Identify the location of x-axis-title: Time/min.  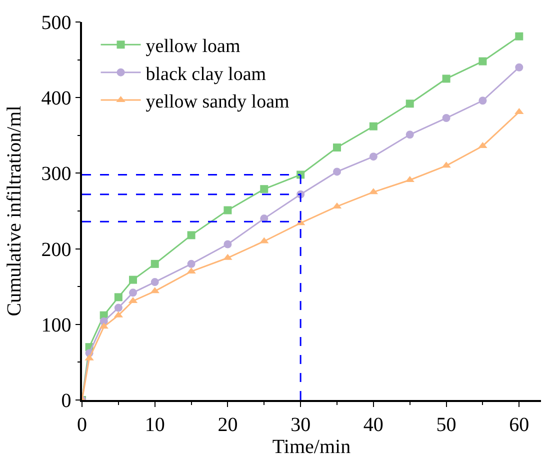
(311, 447).